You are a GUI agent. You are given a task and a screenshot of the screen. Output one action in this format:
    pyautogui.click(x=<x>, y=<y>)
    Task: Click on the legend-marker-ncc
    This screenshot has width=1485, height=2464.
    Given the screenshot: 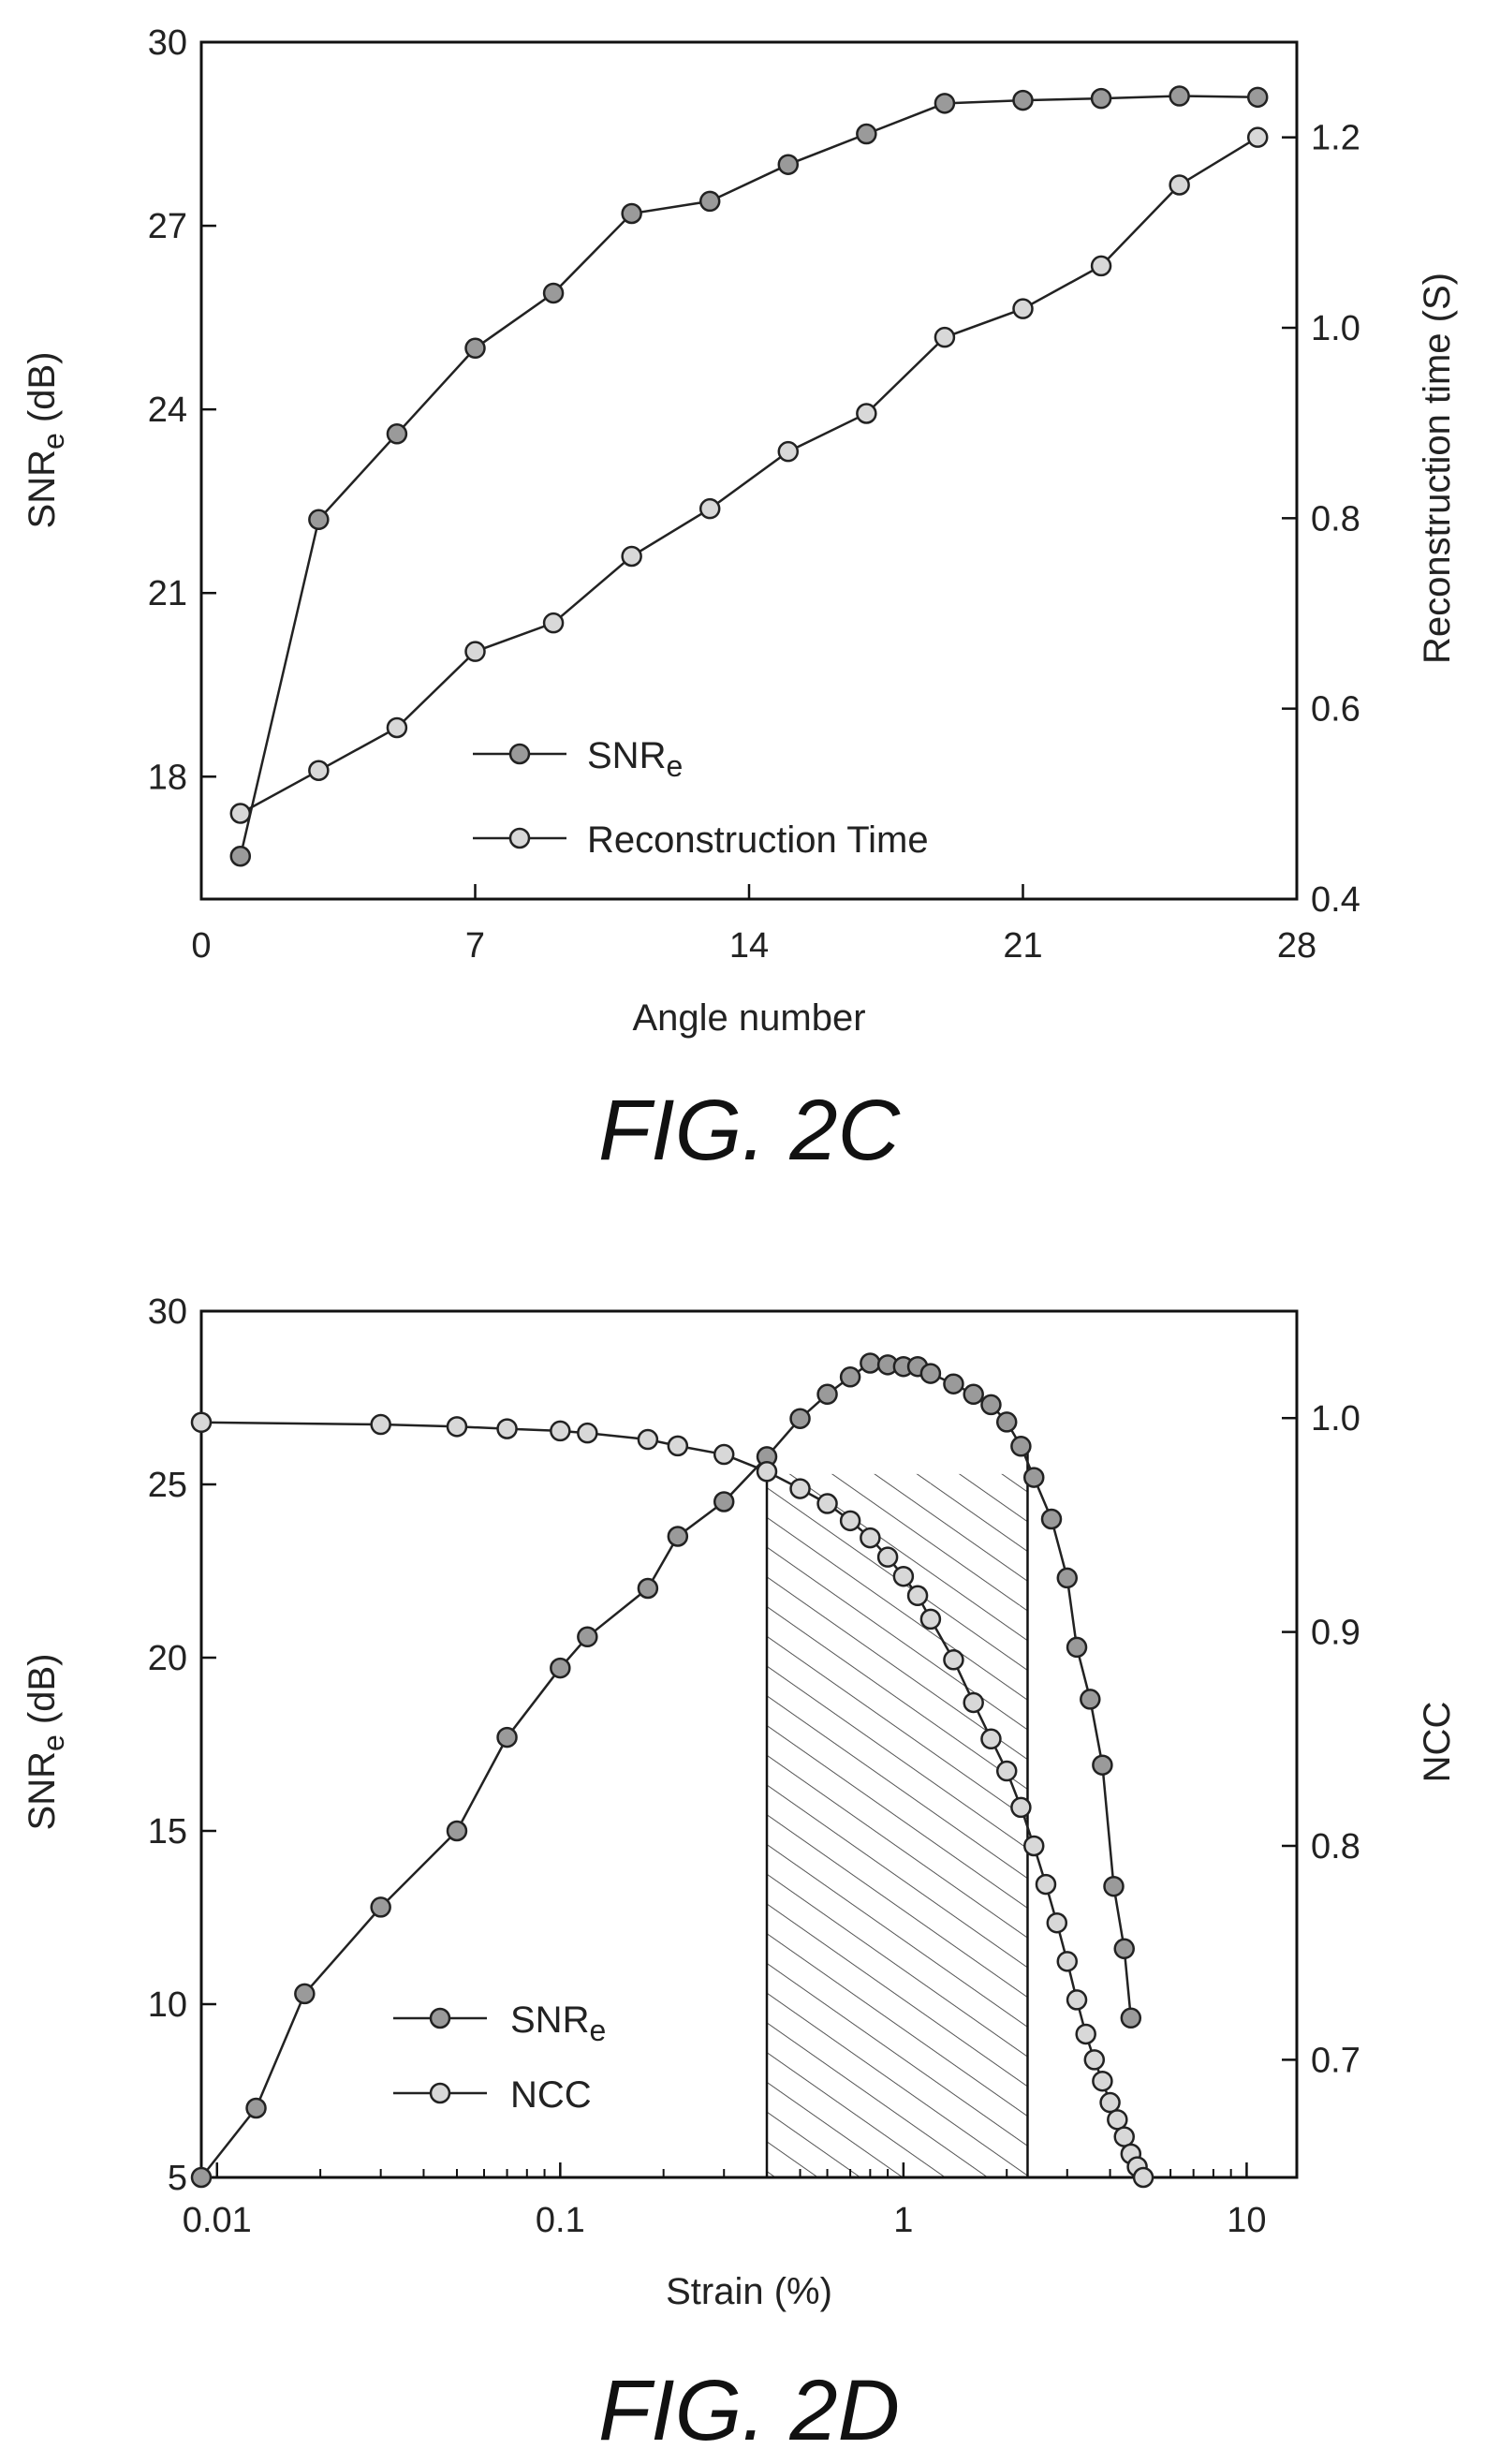 What is the action you would take?
    pyautogui.click(x=440, y=2093)
    